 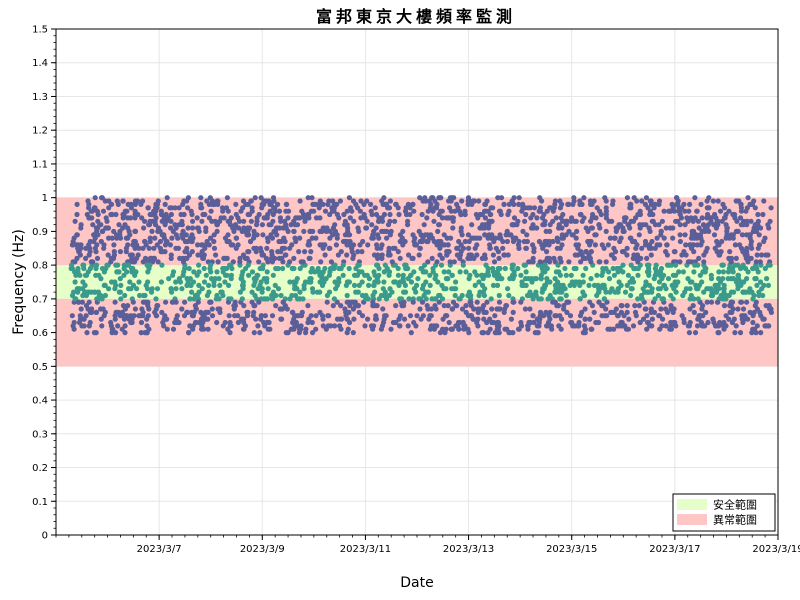 What do you see at coordinates (40, 131) in the screenshot?
I see `y-tick-label: 1.2` at bounding box center [40, 131].